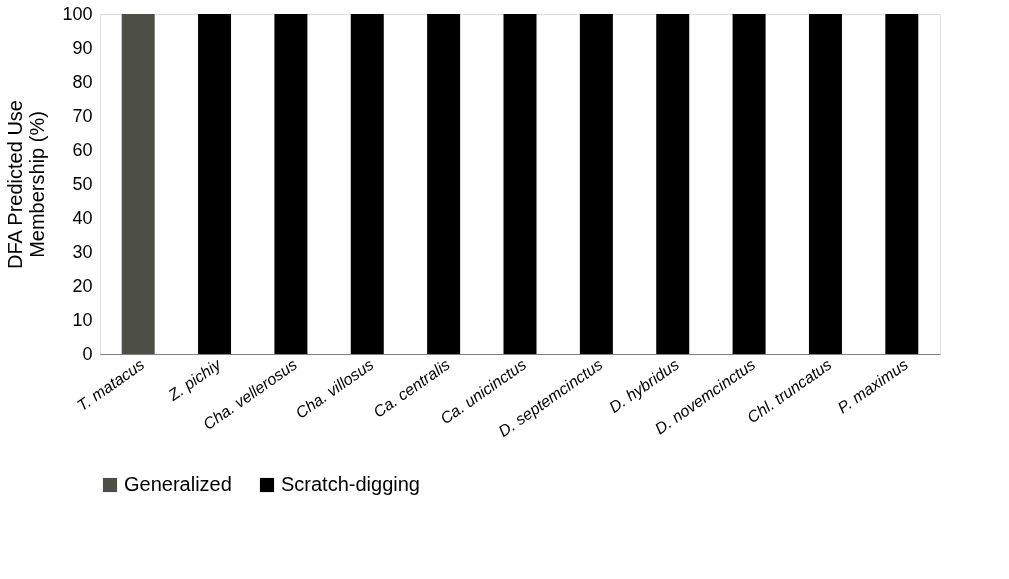 This screenshot has width=1009, height=579. I want to click on legend-label: Generalized, so click(178, 484).